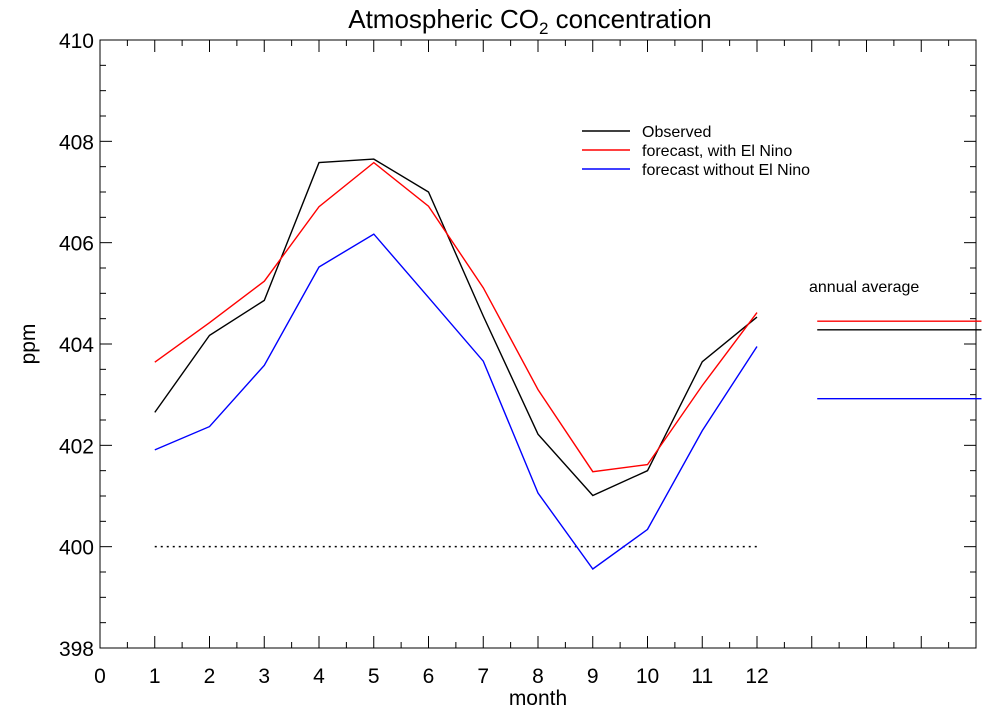  I want to click on legend-label-forecast-without-el-nino: forecast without El Nino, so click(726, 170).